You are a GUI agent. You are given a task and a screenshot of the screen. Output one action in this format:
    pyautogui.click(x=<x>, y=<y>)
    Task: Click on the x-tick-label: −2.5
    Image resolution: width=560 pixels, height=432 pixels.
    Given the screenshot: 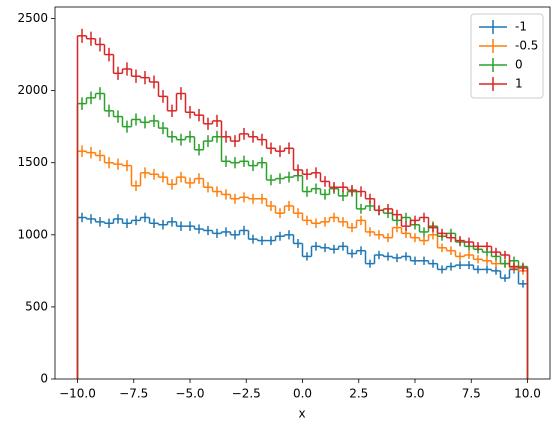 What is the action you would take?
    pyautogui.click(x=246, y=394)
    